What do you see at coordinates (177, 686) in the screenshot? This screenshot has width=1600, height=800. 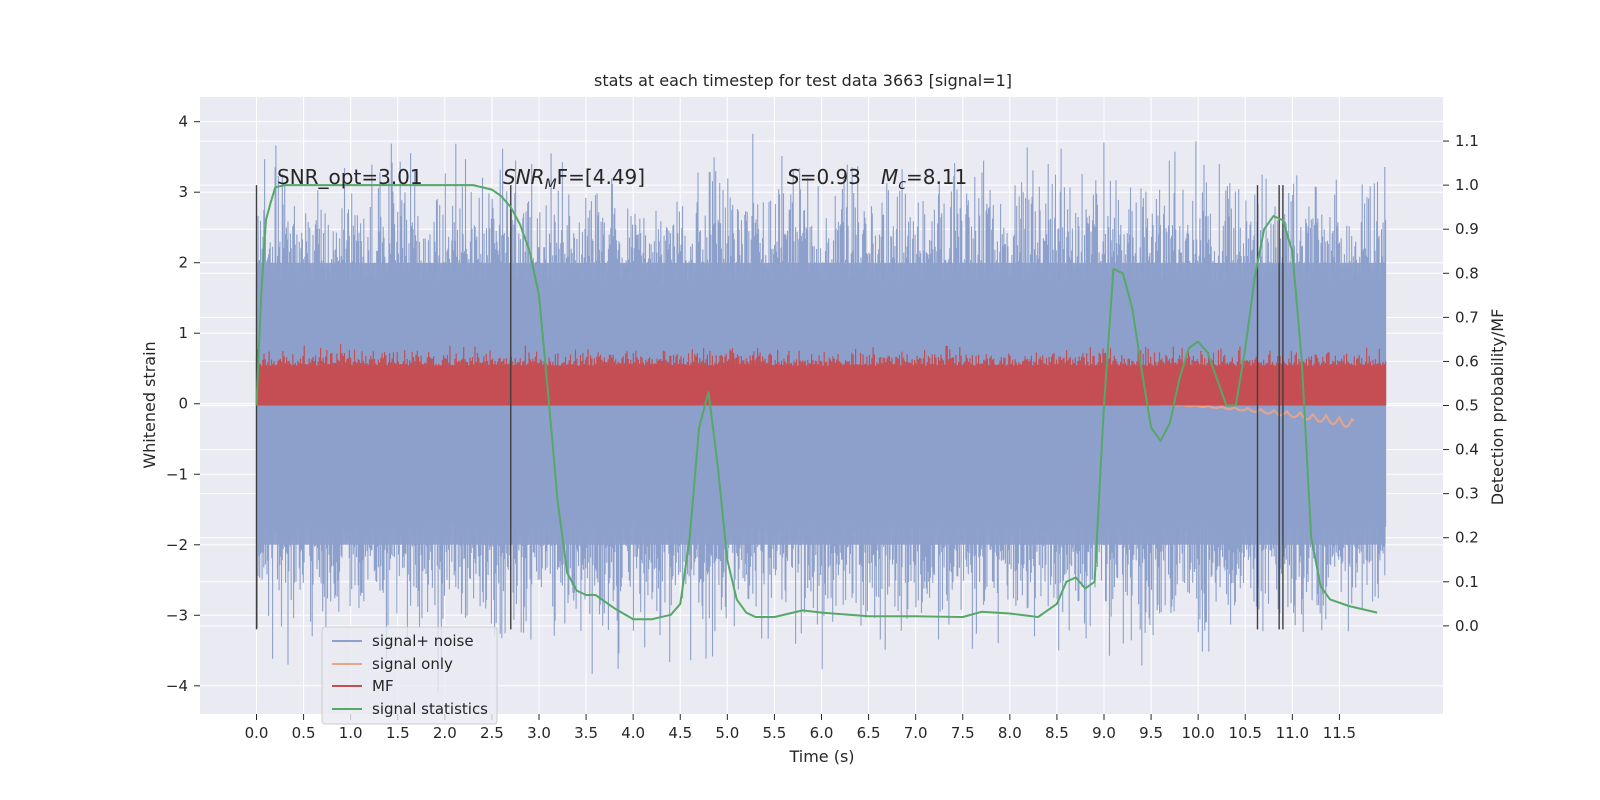 I see `y-left-tick-label-8: −4` at bounding box center [177, 686].